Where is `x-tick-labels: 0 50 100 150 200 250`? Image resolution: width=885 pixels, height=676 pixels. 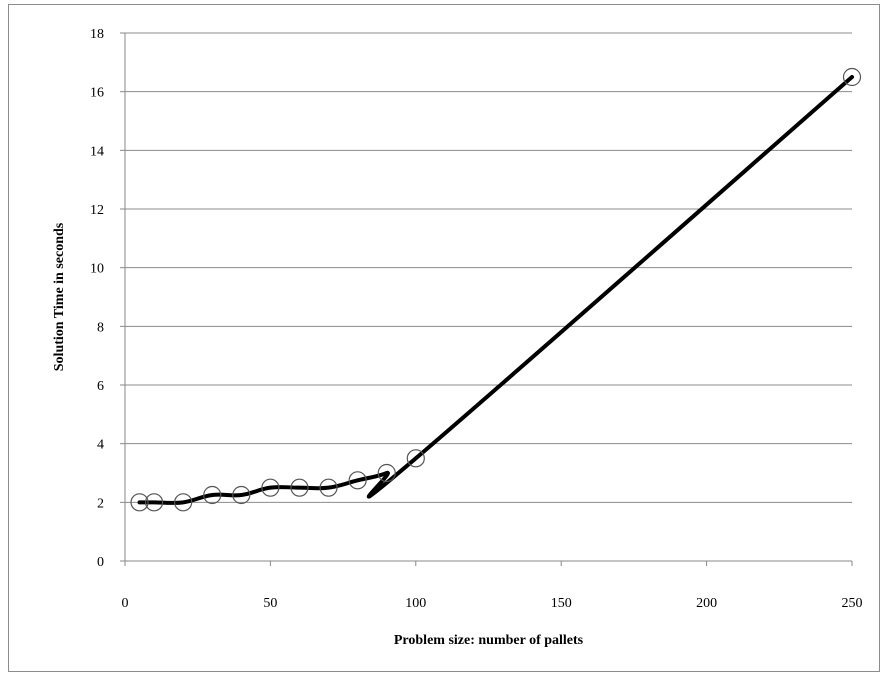
x-tick-labels: 0 50 100 150 200 250 is located at coordinates (492, 586).